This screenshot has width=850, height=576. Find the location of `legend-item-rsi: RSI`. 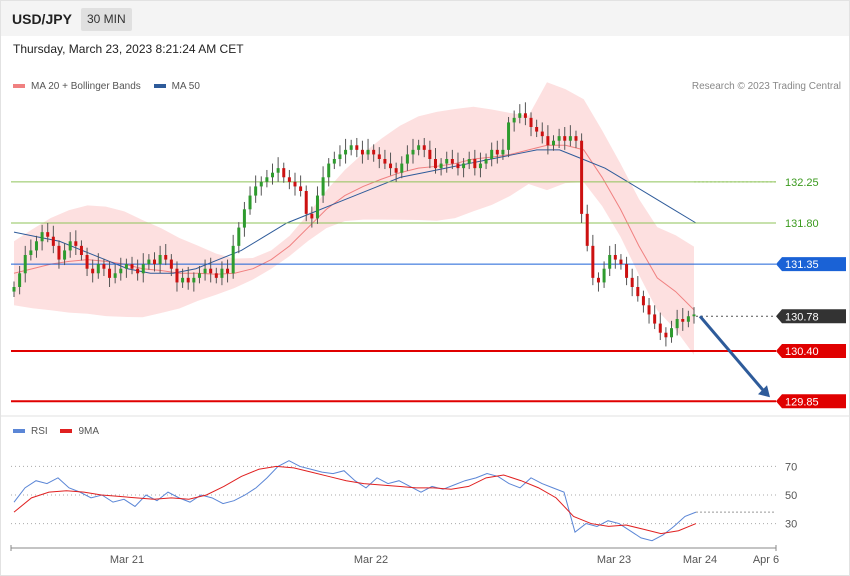

legend-item-rsi: RSI is located at coordinates (30, 431).